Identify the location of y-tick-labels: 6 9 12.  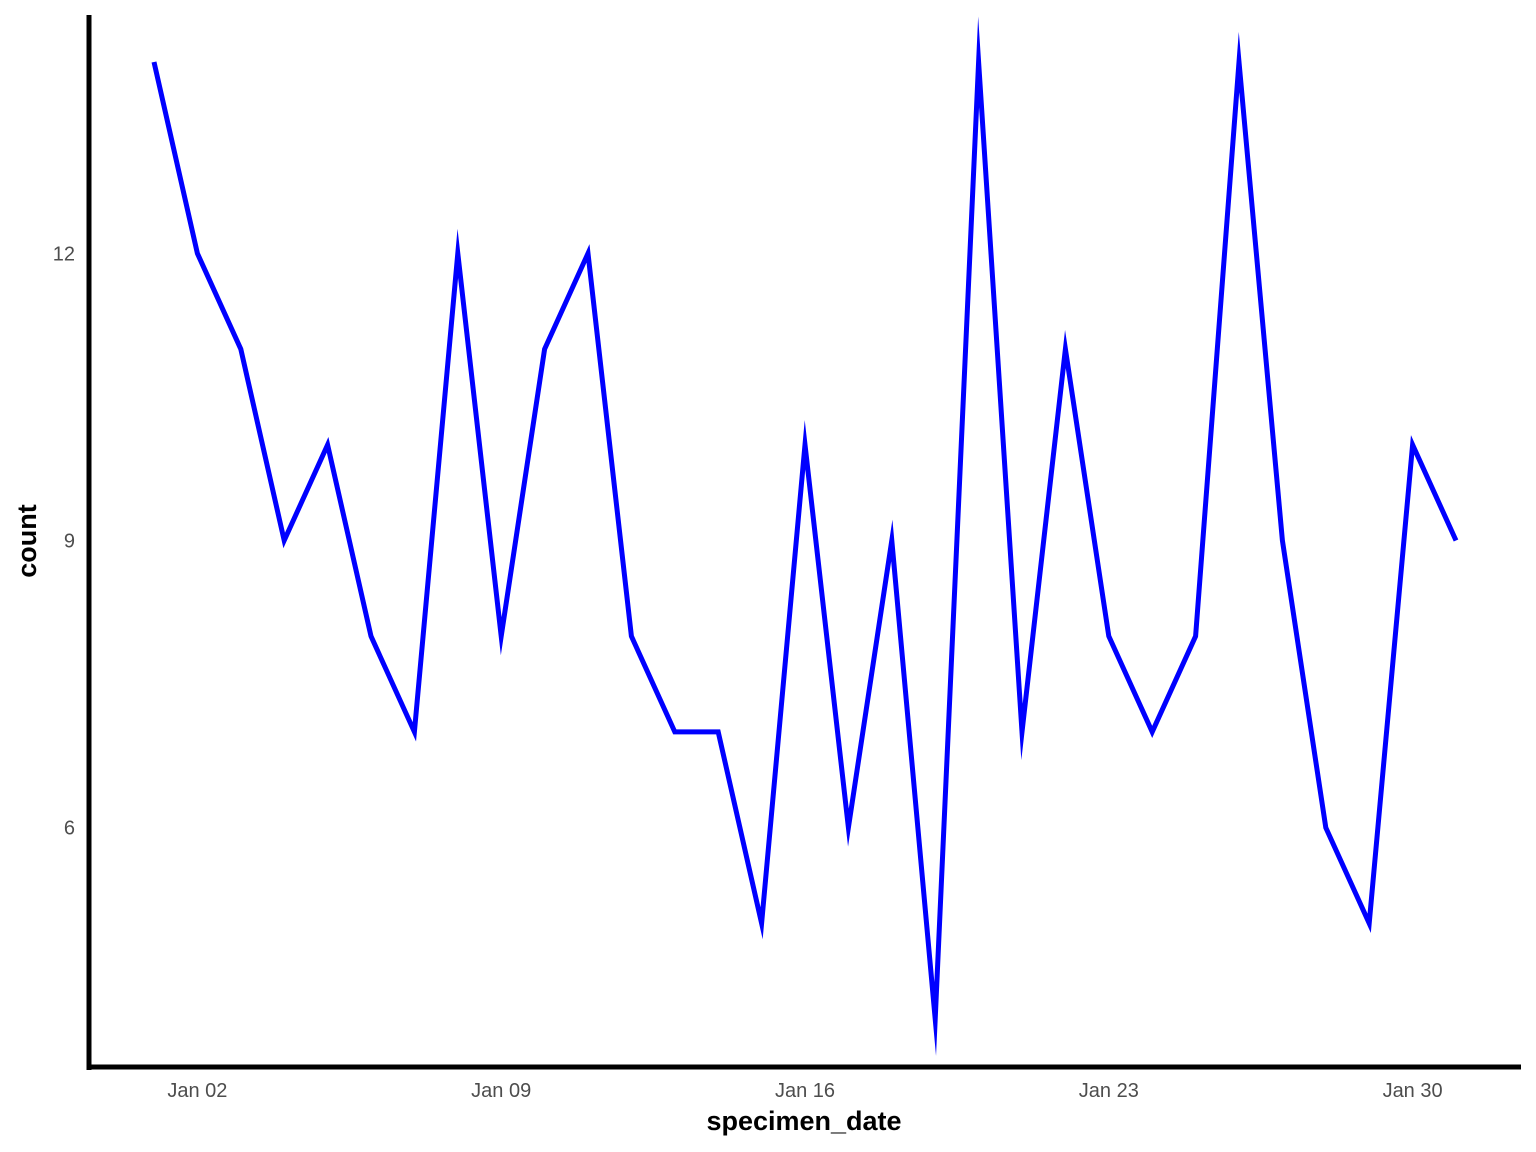
(64, 541).